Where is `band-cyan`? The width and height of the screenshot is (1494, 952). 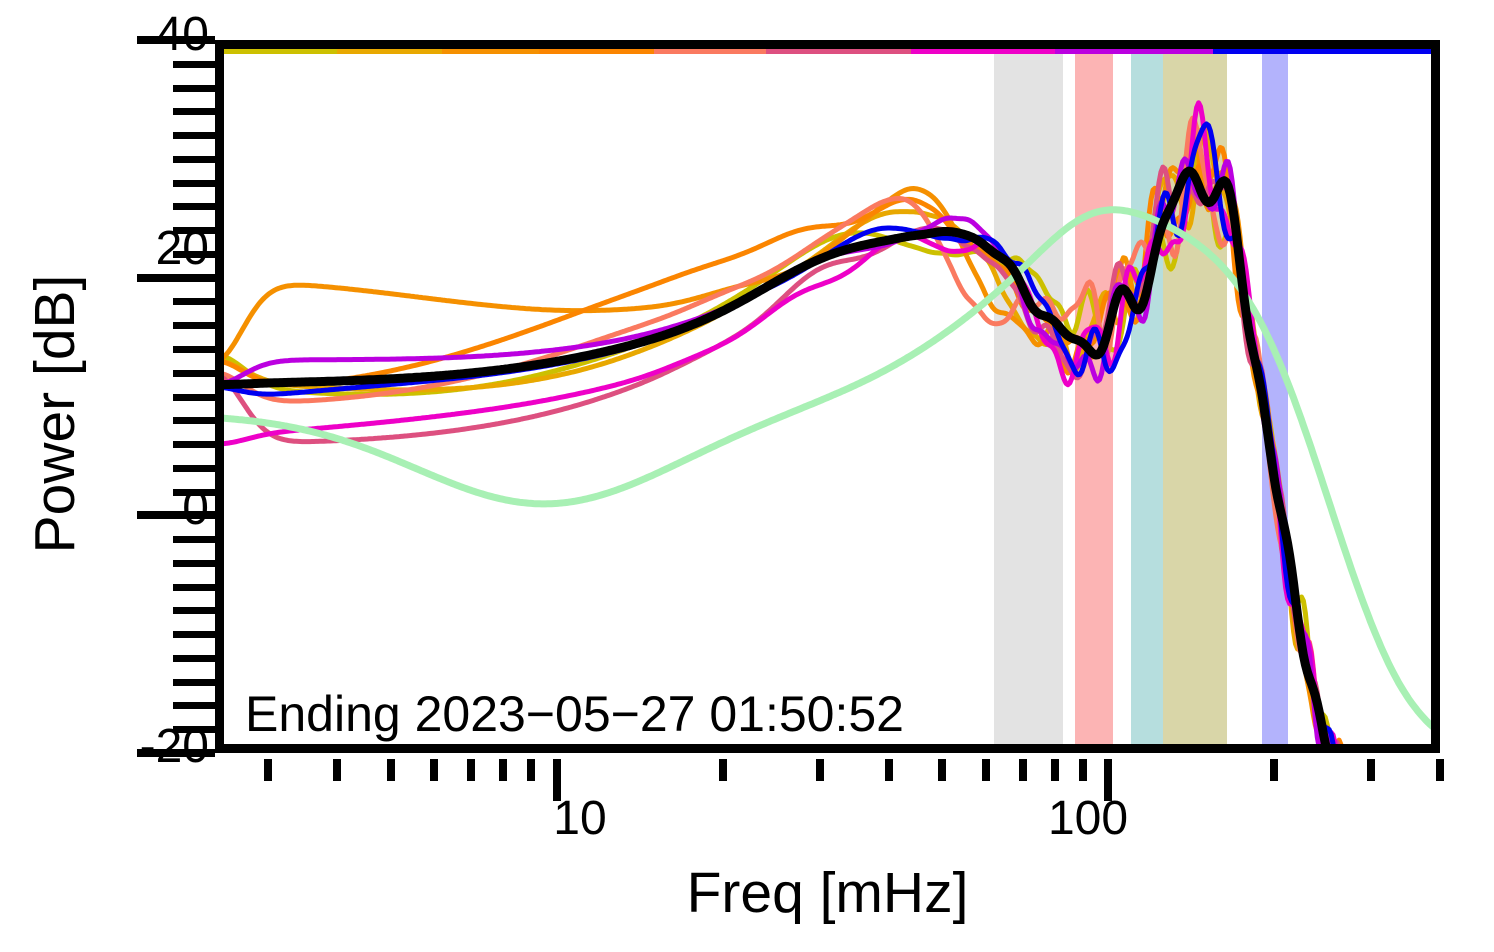 band-cyan is located at coordinates (1147, 403).